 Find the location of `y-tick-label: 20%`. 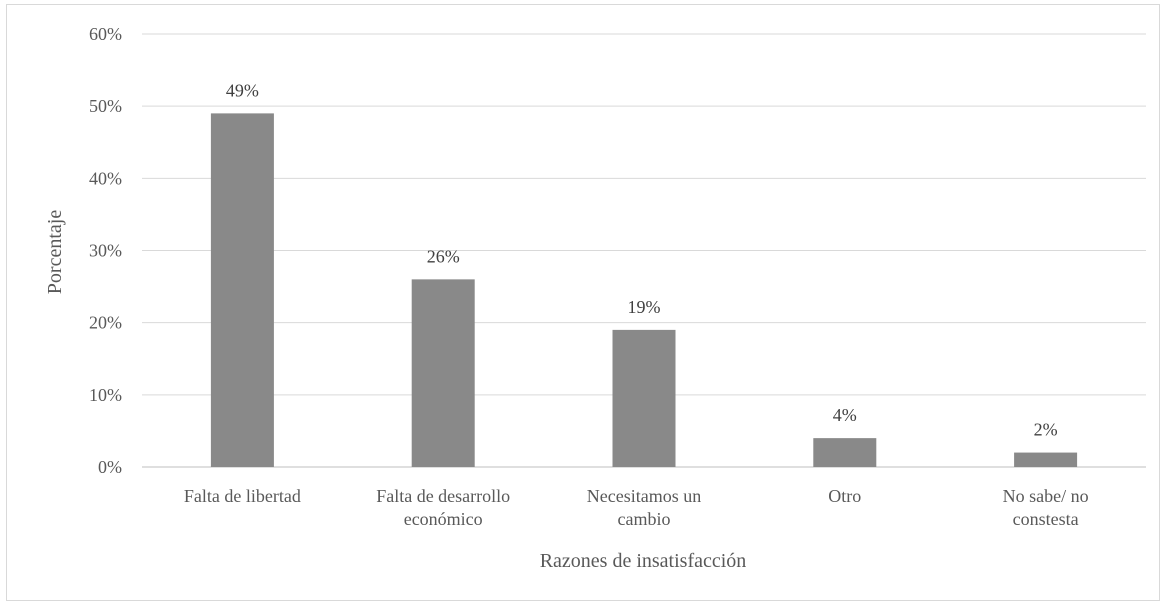

y-tick-label: 20% is located at coordinates (105, 323).